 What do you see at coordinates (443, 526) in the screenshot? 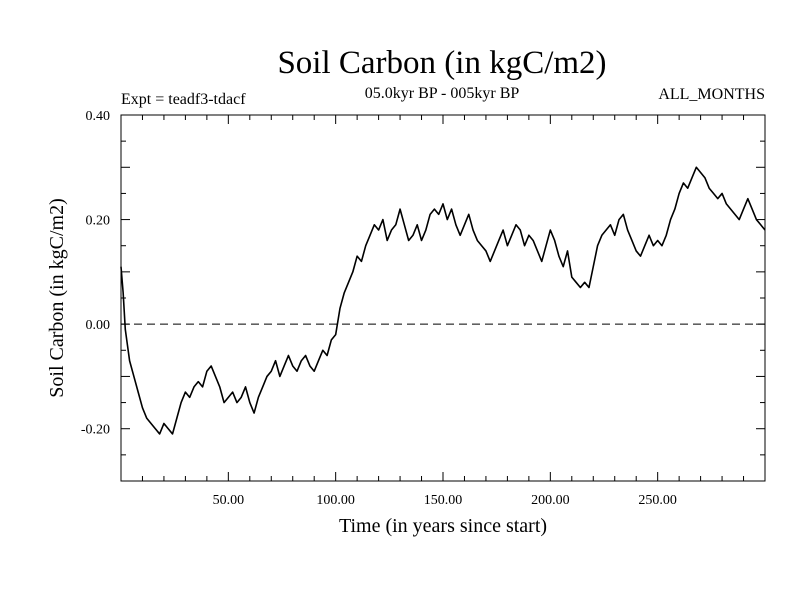
I see `x-axis-label: Time (in years since start)` at bounding box center [443, 526].